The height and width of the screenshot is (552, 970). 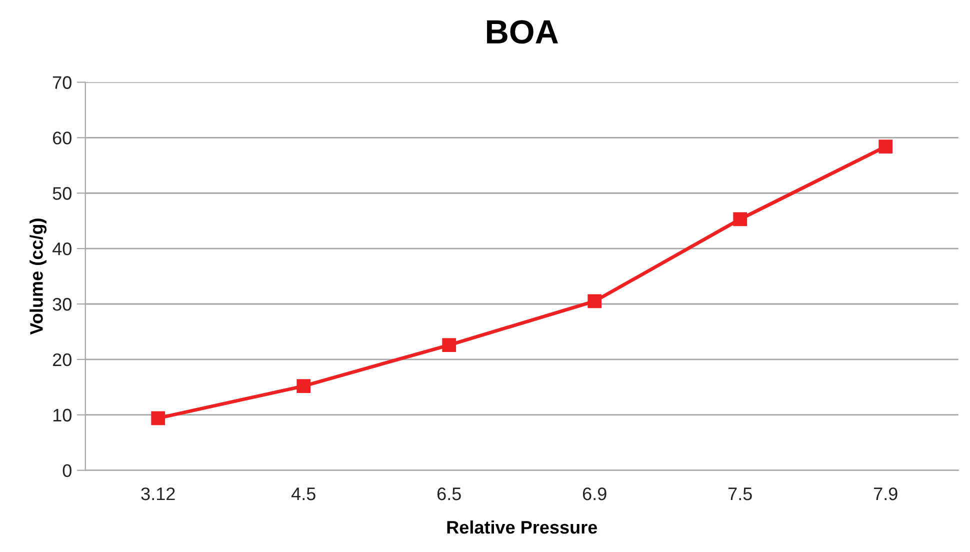 I want to click on x-tick-label: 3.12, so click(x=158, y=493).